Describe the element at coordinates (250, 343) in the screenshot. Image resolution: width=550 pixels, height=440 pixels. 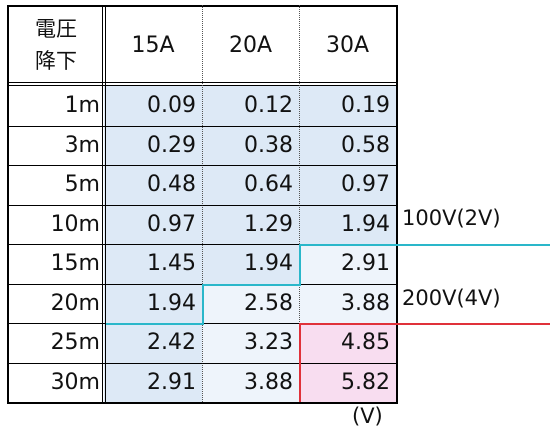
I see `table-cell: 3.23` at that location.